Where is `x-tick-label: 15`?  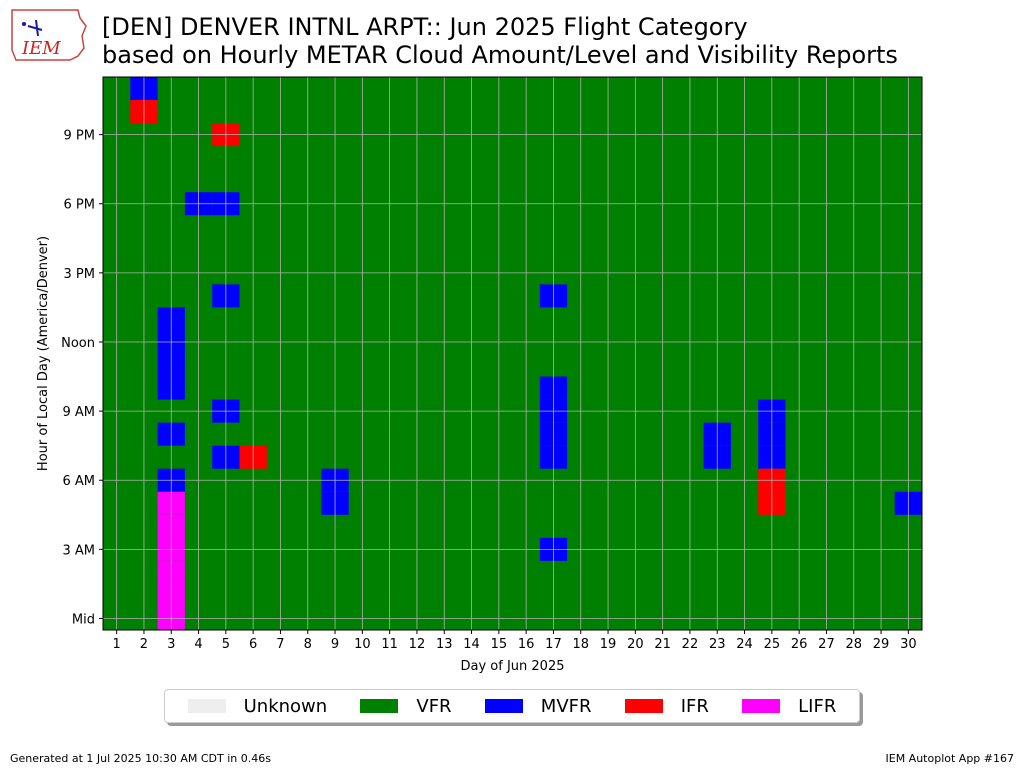 x-tick-label: 15 is located at coordinates (499, 644).